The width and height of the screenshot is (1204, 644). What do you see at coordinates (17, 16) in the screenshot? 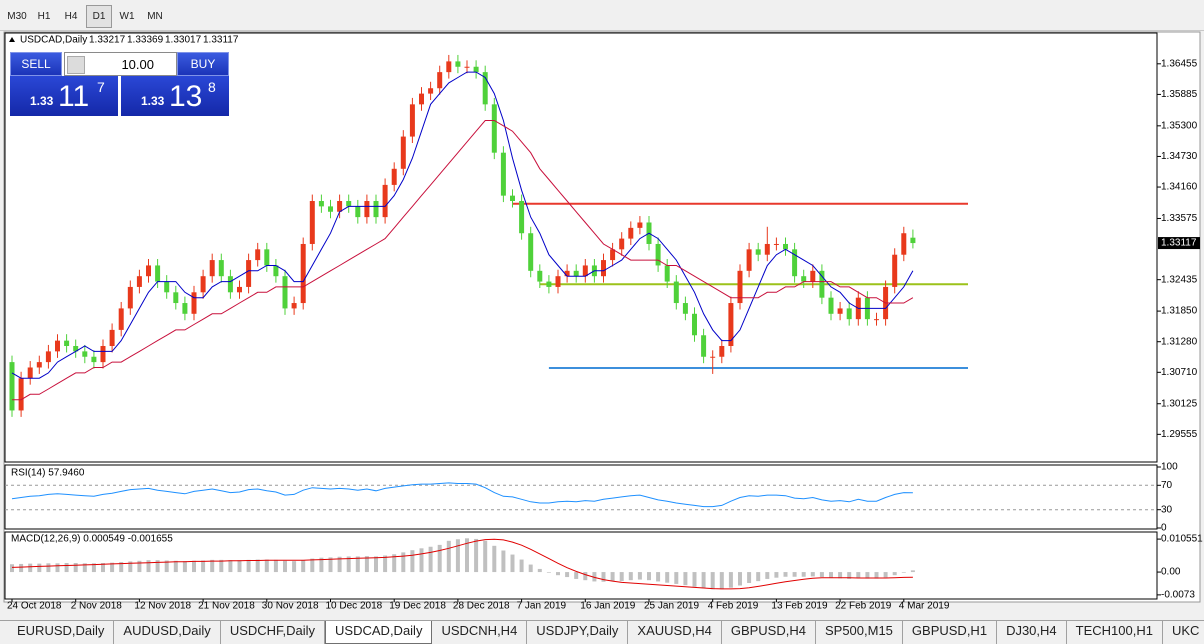
I see `timeframe-button: M30` at bounding box center [17, 16].